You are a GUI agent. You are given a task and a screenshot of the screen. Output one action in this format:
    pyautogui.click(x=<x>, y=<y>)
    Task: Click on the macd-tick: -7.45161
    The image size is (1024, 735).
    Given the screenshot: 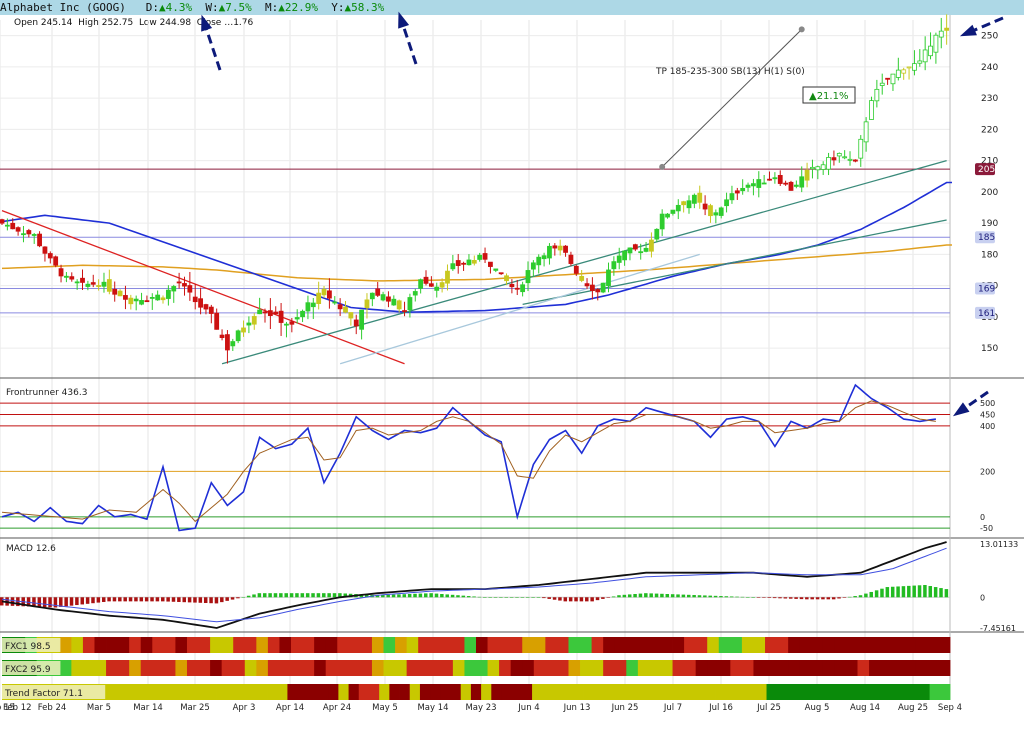 What is the action you would take?
    pyautogui.click(x=998, y=628)
    